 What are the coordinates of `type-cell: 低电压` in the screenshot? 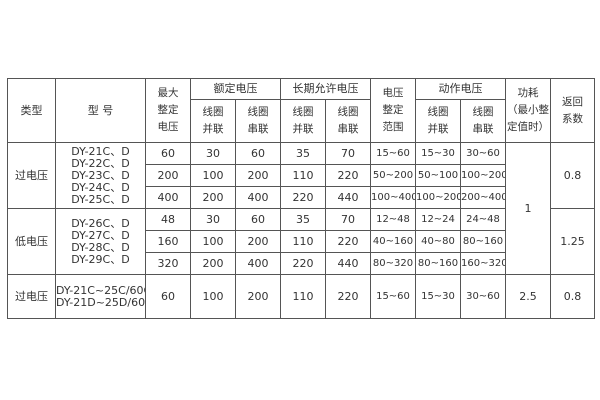 It's located at (31, 241).